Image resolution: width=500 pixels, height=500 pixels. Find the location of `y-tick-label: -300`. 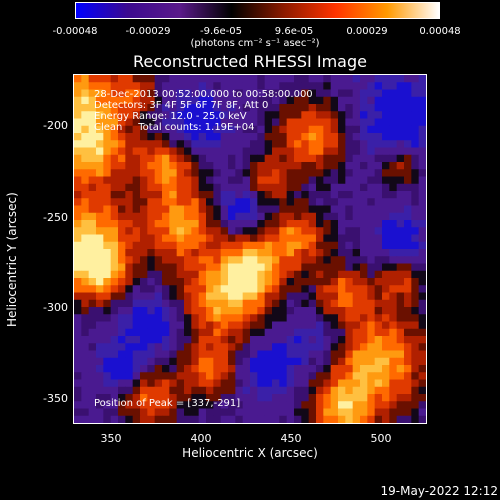

y-tick-label: -300 is located at coordinates (55, 307).